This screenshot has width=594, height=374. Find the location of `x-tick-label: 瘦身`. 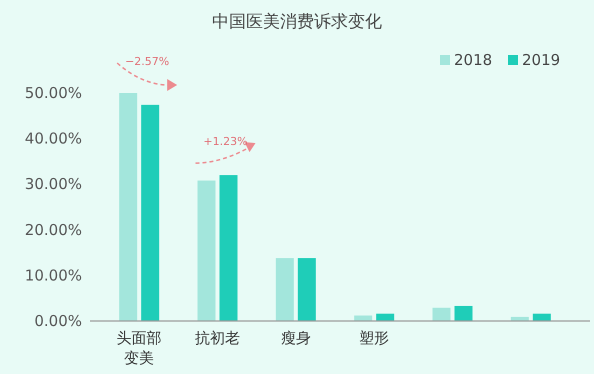

x-tick-label: 瘦身 is located at coordinates (295, 338).